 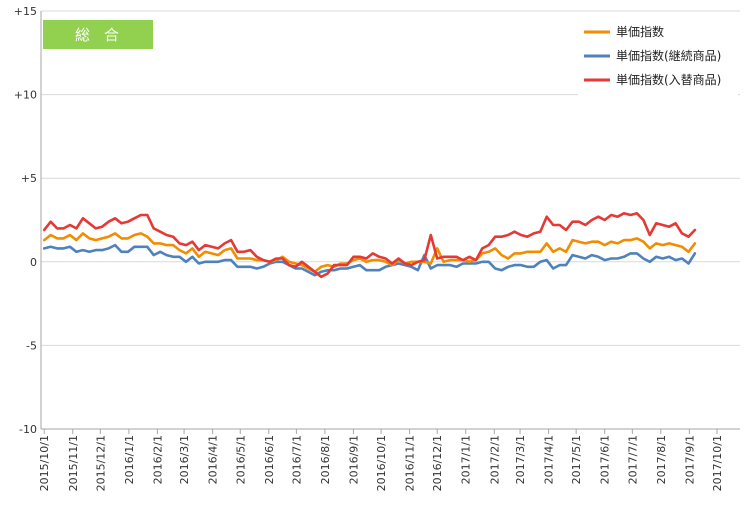 I want to click on series-lines, so click(x=369, y=245).